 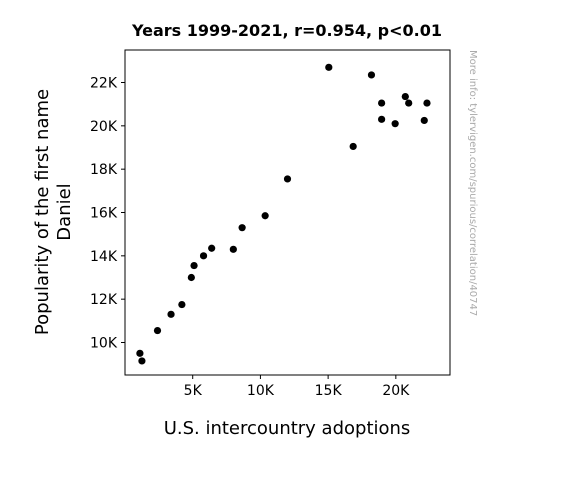 What do you see at coordinates (104, 170) in the screenshot?
I see `y-tick-label: 18K` at bounding box center [104, 170].